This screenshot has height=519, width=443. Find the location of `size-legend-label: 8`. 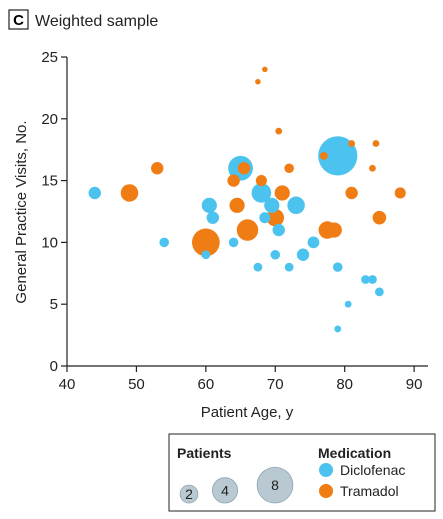

size-legend-label: 8 is located at coordinates (275, 485).